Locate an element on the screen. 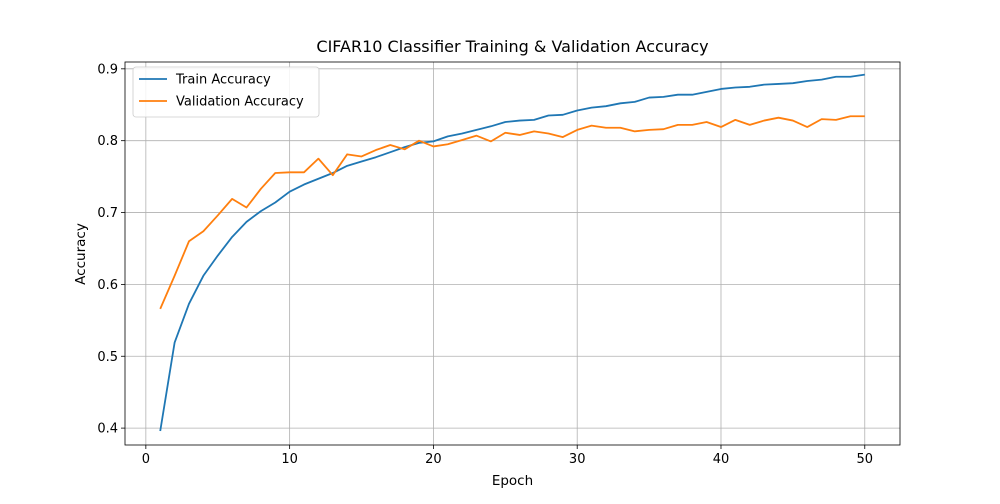 This screenshot has height=504, width=1000. legend-label-train-accuracy: Train Accuracy is located at coordinates (223, 80).